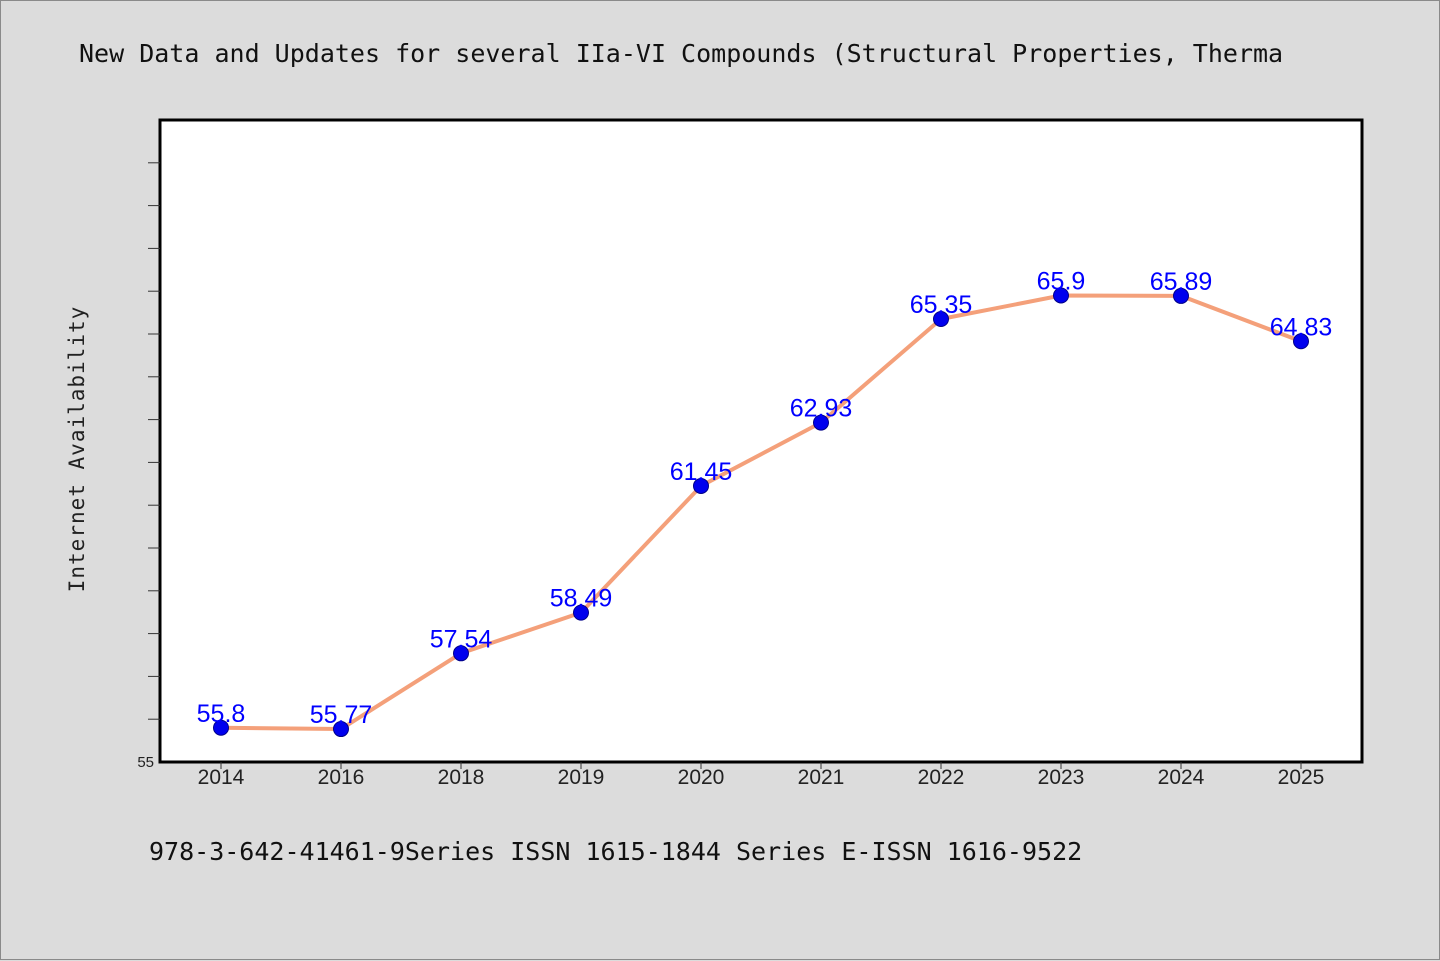 This screenshot has width=1440, height=961. I want to click on y-tick-label: 55, so click(145, 762).